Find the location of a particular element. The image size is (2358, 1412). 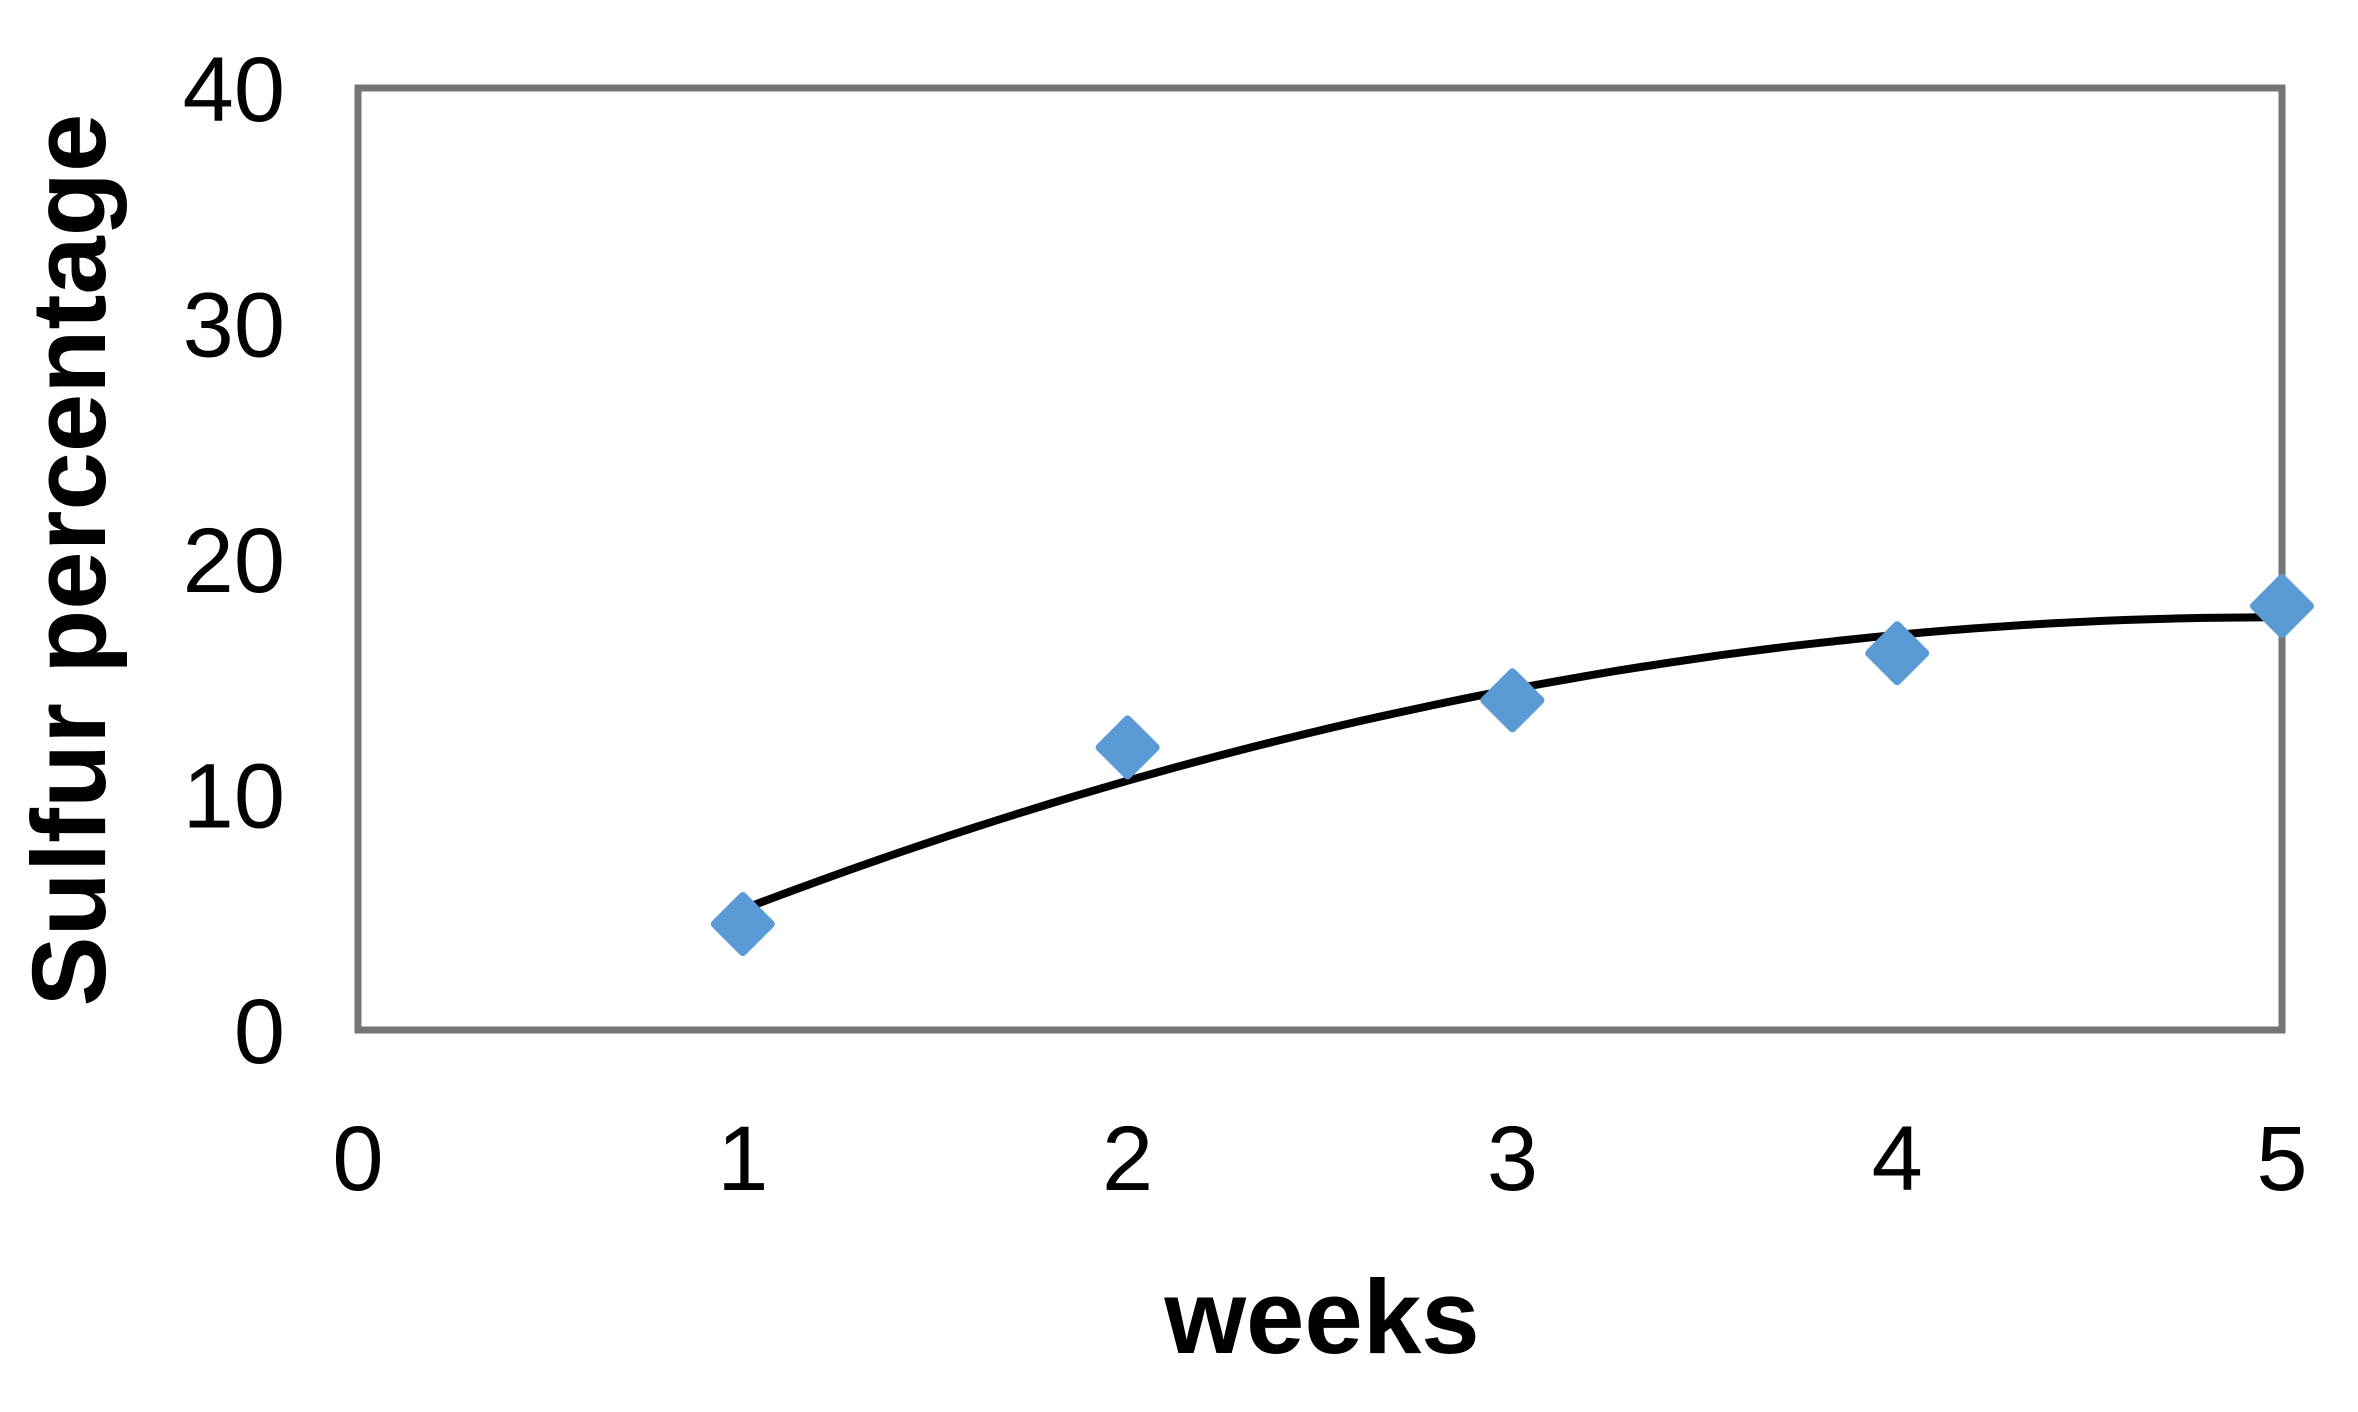

x-tick-label: 1 is located at coordinates (742, 1159).